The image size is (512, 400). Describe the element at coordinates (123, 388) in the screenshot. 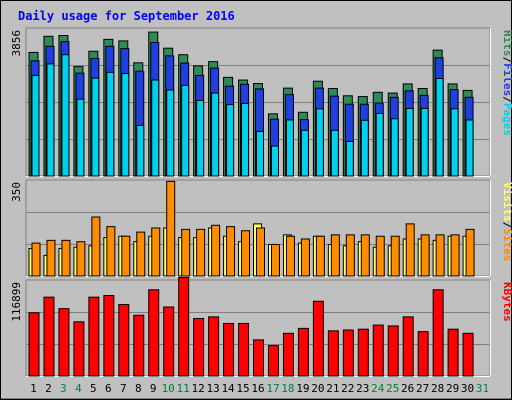

I see `x-tick-label: 7` at that location.